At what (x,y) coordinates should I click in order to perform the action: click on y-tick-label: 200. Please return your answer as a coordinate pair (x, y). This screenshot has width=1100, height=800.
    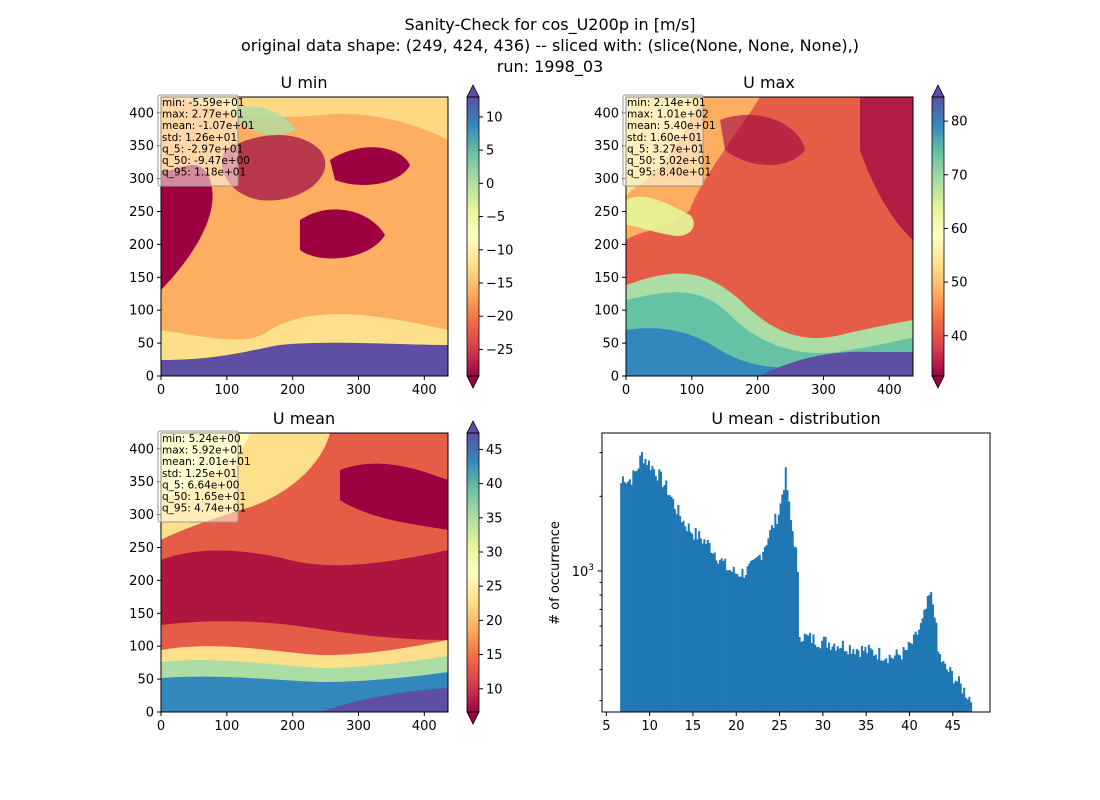
    Looking at the image, I should click on (606, 245).